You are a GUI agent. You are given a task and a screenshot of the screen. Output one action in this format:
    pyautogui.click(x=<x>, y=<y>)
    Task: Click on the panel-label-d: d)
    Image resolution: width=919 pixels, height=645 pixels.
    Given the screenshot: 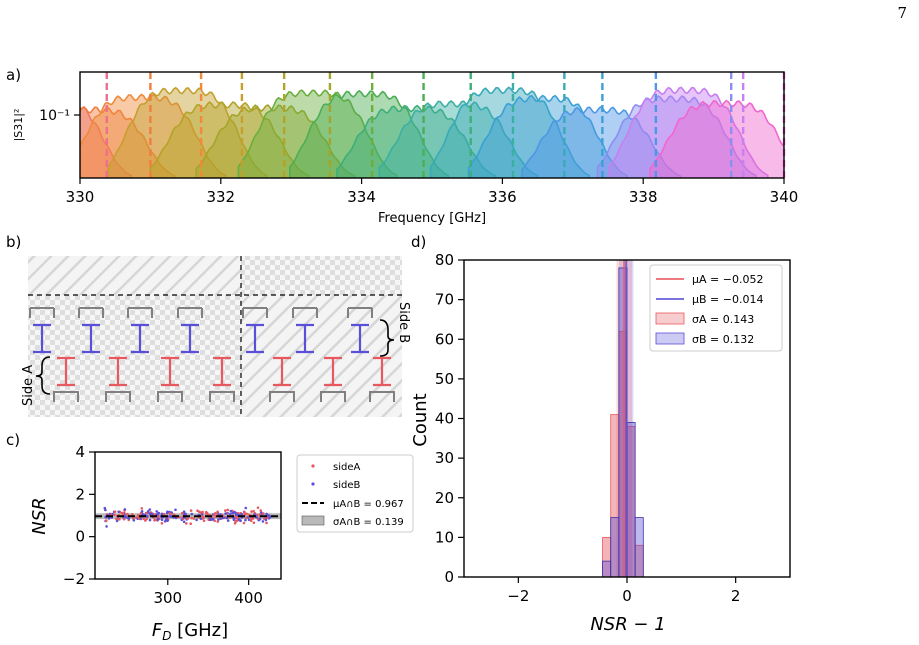 What is the action you would take?
    pyautogui.click(x=418, y=242)
    